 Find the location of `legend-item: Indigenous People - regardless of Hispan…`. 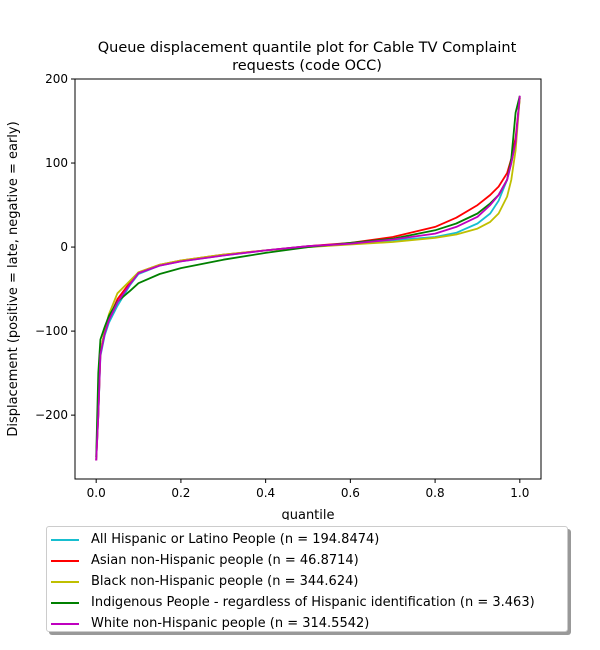

legend-item: Indigenous People - regardless of Hispan… is located at coordinates (307, 602).